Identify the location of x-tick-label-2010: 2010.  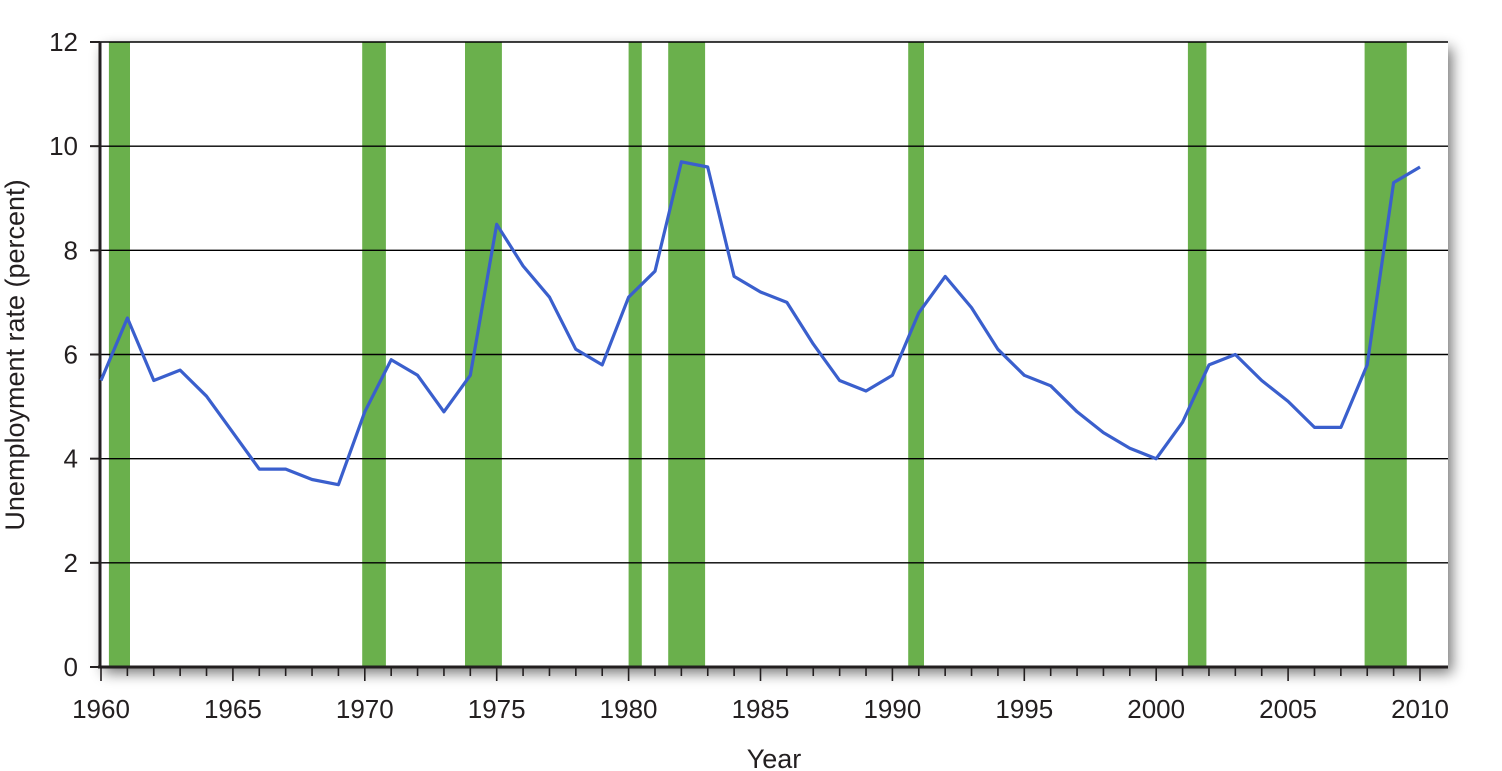
(1420, 709).